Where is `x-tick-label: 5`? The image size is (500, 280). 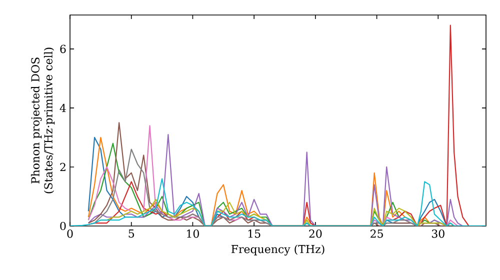 x-tick-label: 5 is located at coordinates (131, 234).